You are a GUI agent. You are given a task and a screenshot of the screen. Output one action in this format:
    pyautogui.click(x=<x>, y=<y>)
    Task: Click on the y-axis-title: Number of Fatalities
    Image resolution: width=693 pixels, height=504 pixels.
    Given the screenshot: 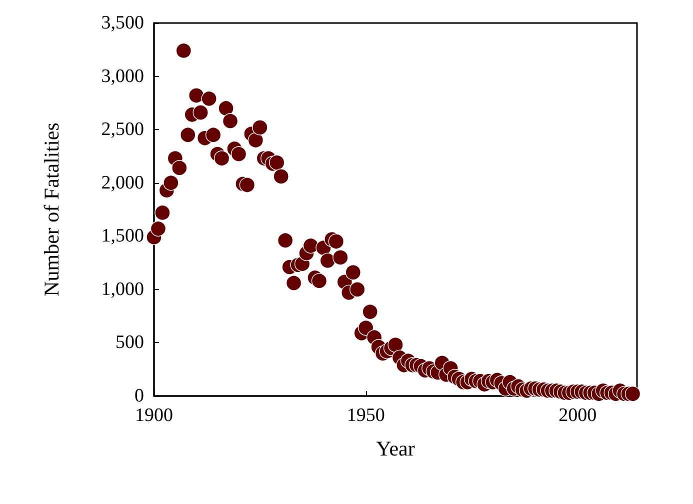 What is the action you would take?
    pyautogui.click(x=52, y=209)
    